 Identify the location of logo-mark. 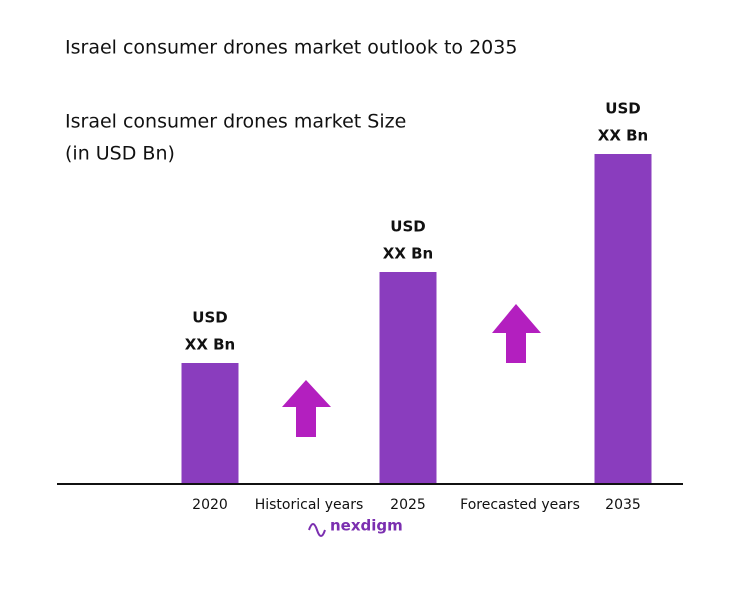
(317, 530).